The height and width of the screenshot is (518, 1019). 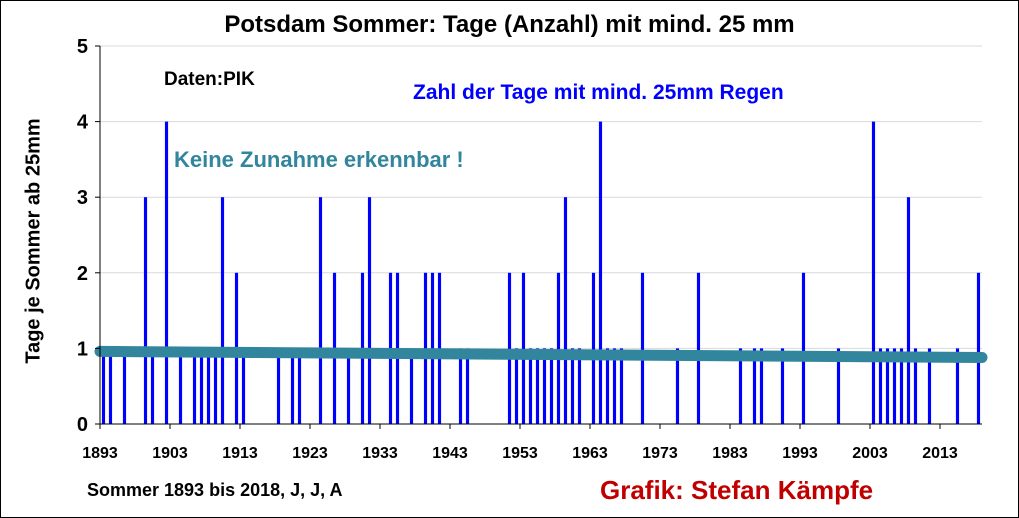 What do you see at coordinates (100, 453) in the screenshot?
I see `x-tick-label: 1893` at bounding box center [100, 453].